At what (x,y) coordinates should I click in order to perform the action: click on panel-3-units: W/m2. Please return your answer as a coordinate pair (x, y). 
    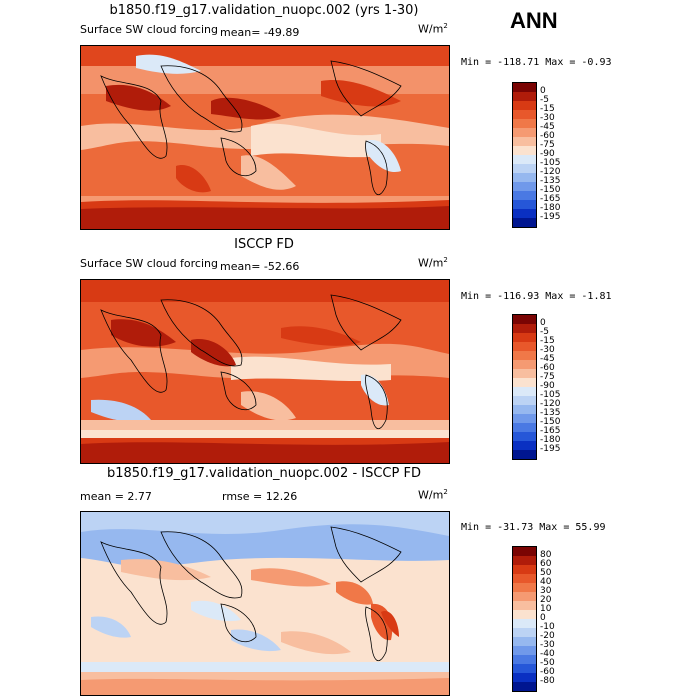
    Looking at the image, I should click on (433, 495).